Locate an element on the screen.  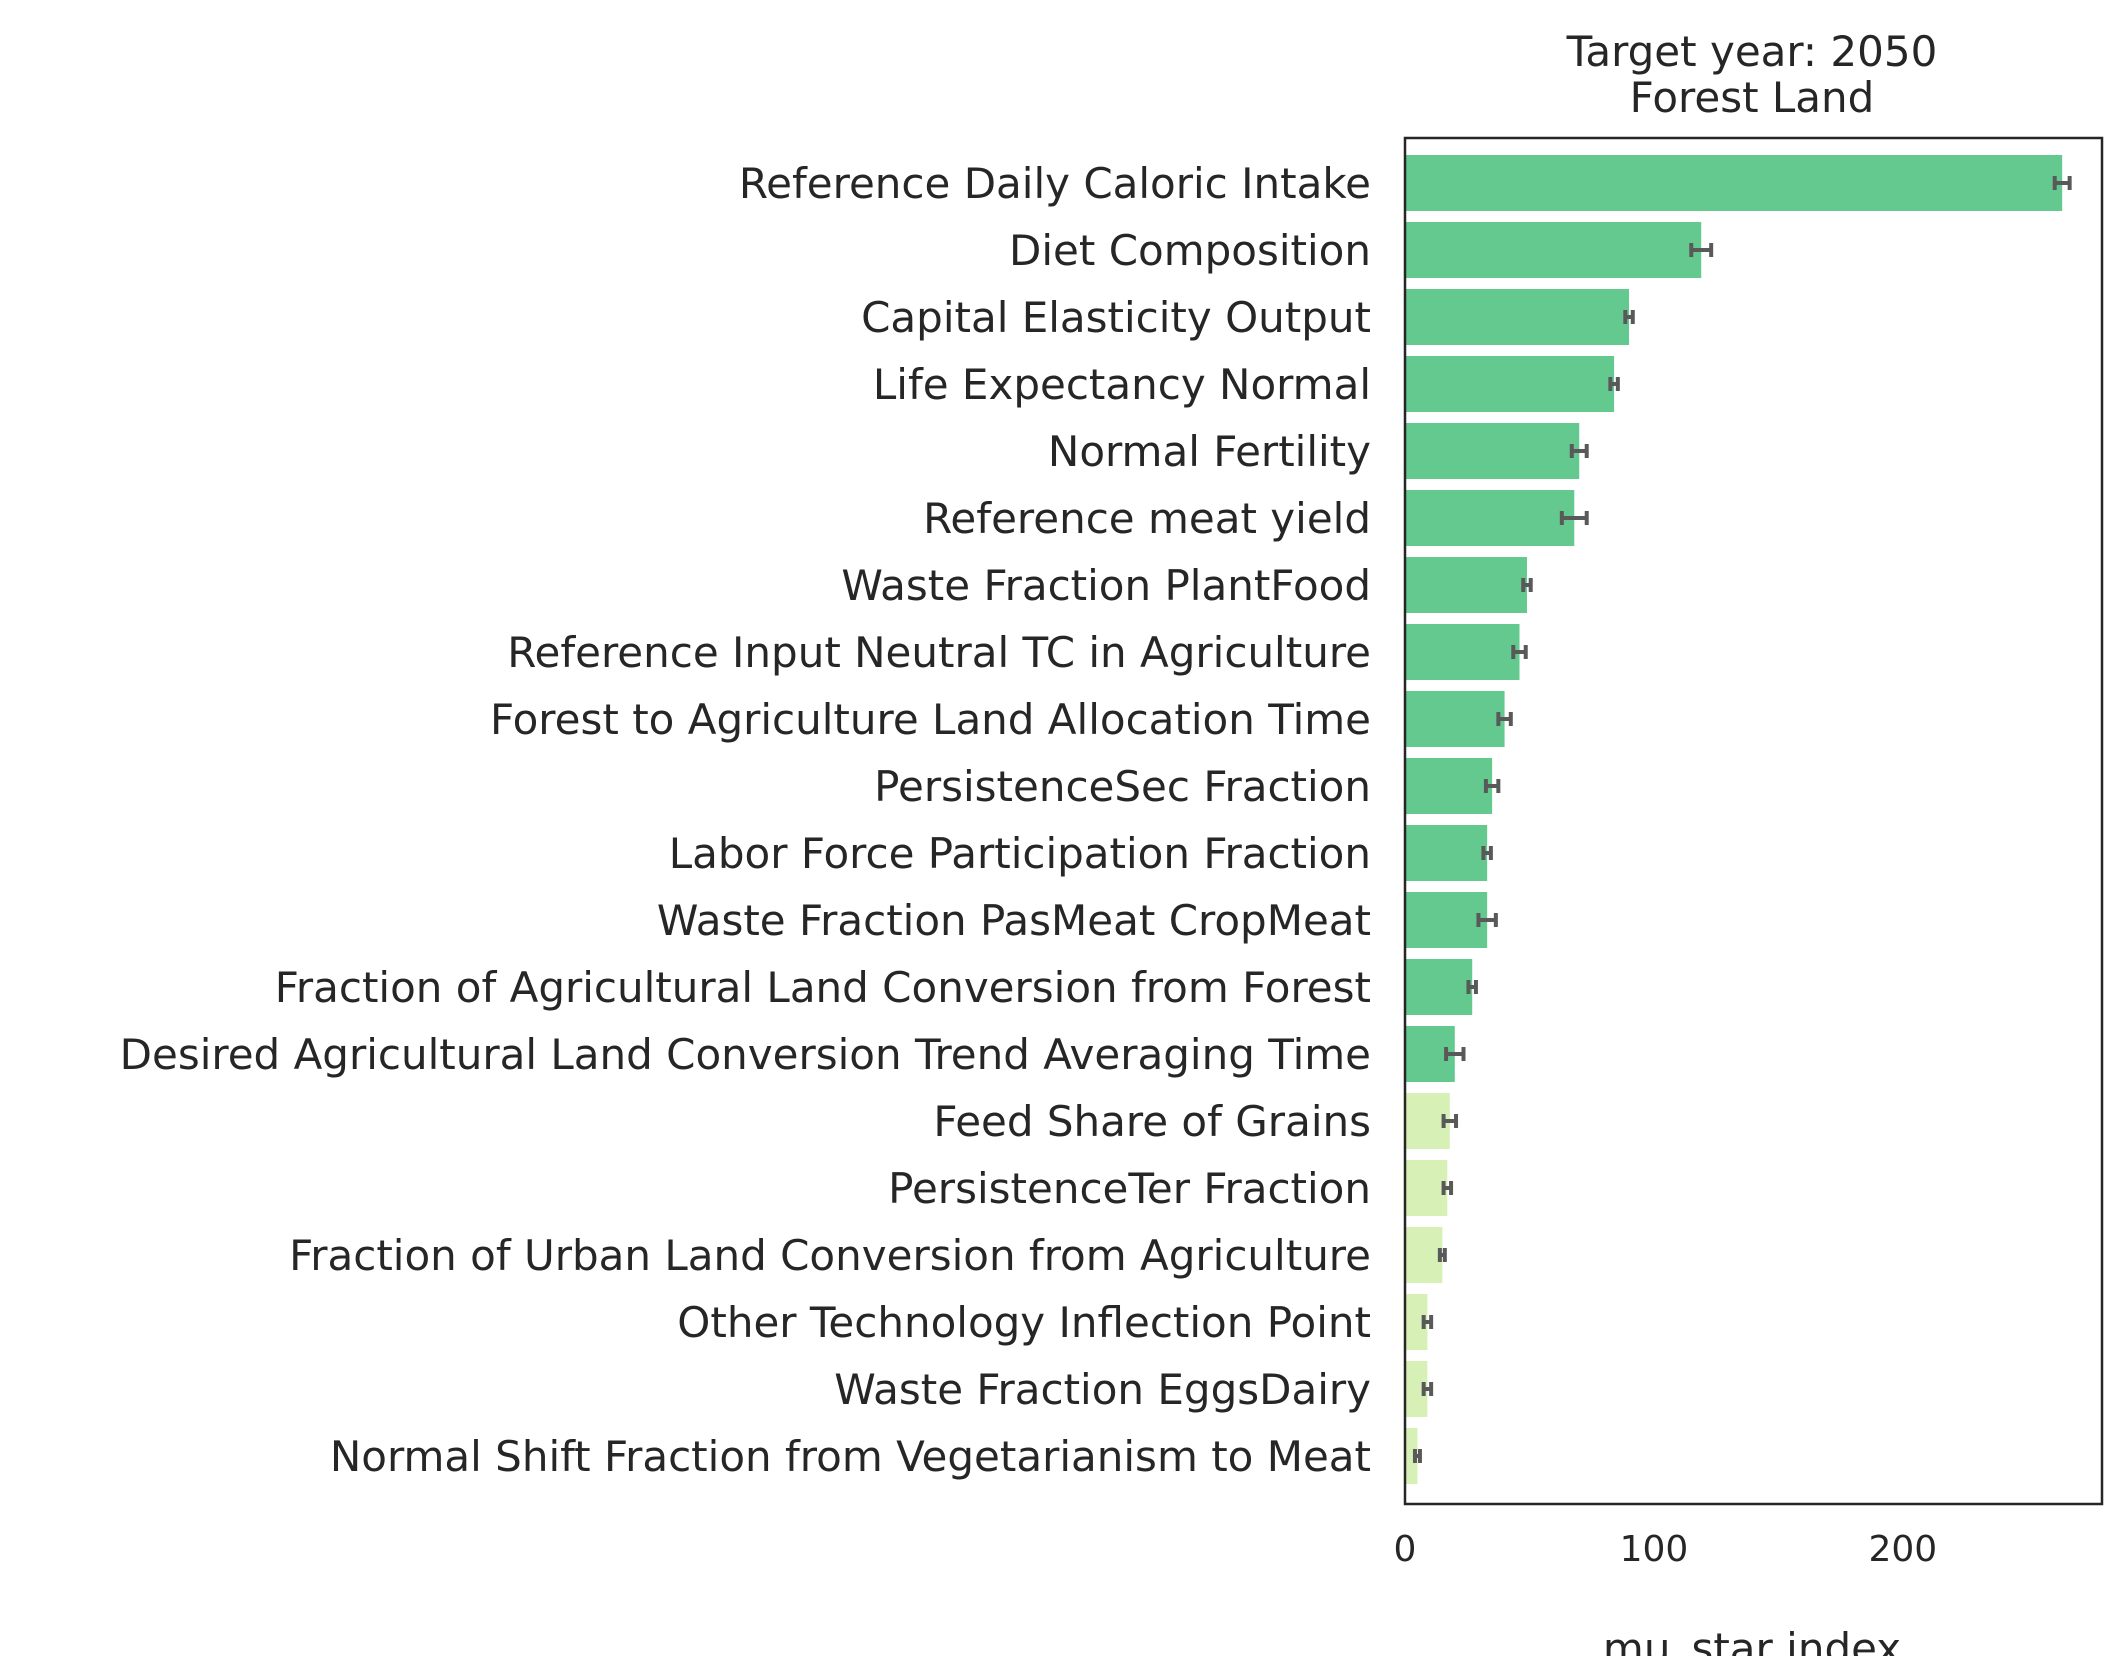
category-label: Reference Daily Caloric Intake is located at coordinates (1055, 183).